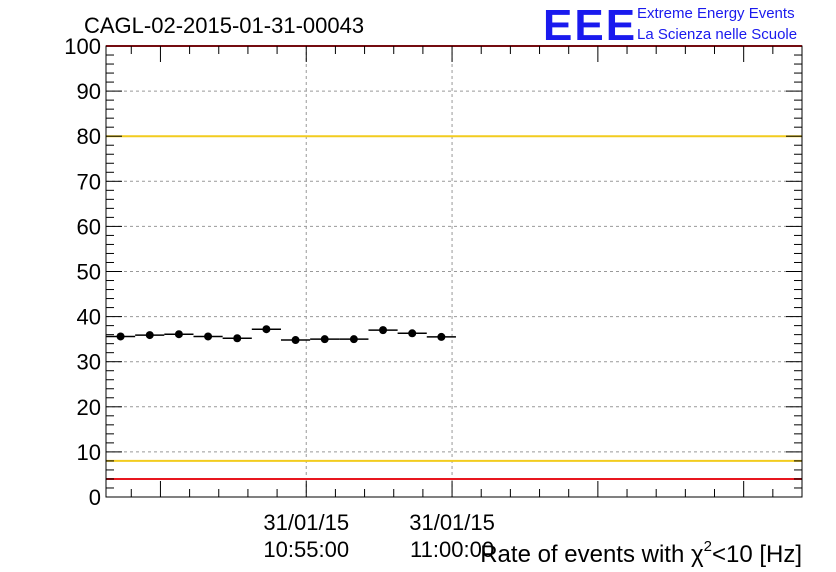 This screenshot has width=836, height=572. Describe the element at coordinates (306, 549) in the screenshot. I see `x-tick-label-time: 10:55:00` at that location.